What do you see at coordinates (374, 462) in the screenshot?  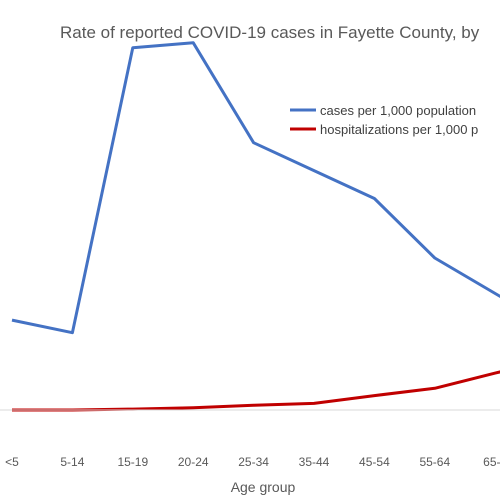 I see `x-tick-label: 45-54` at bounding box center [374, 462].